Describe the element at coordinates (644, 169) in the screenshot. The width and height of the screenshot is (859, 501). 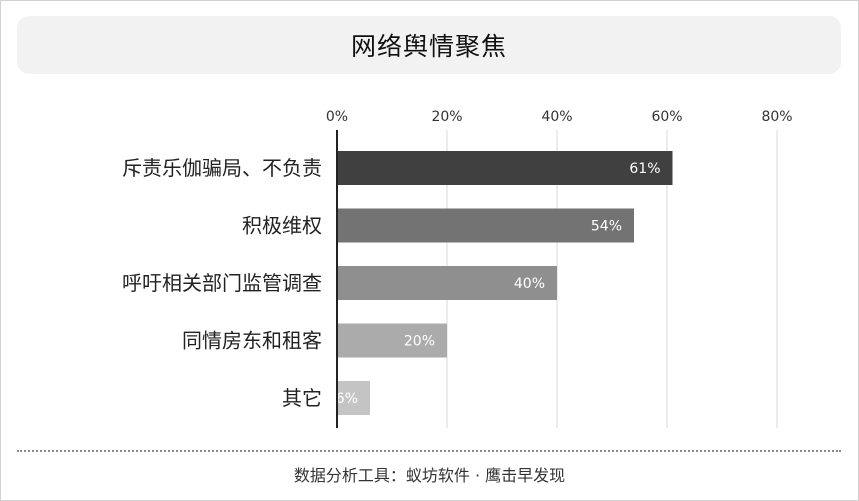
I see `value-label: 61%` at that location.